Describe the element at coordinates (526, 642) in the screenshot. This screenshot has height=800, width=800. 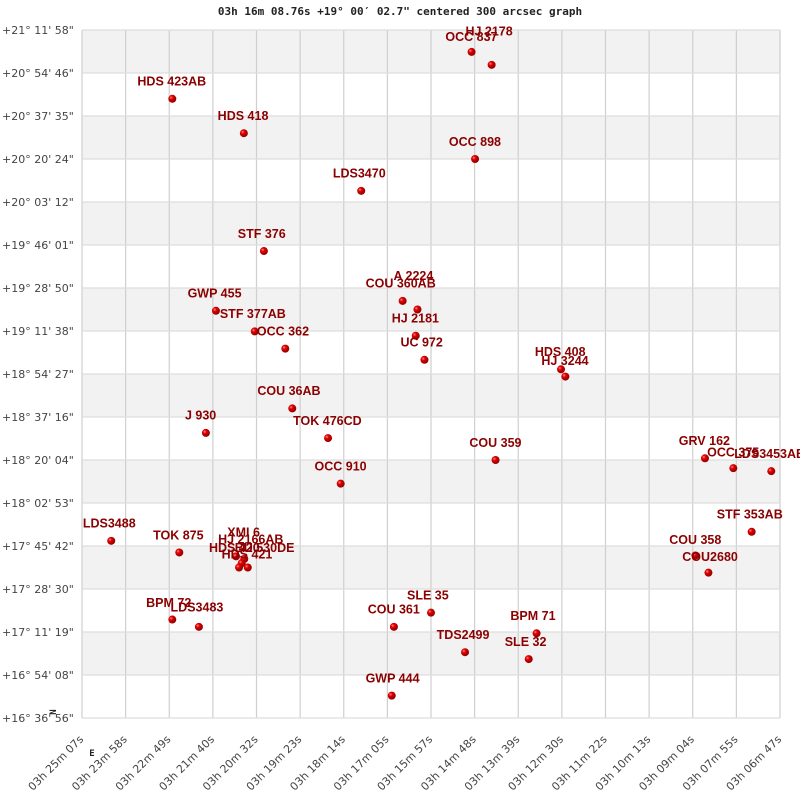
I see `star-label: SLE 32` at that location.